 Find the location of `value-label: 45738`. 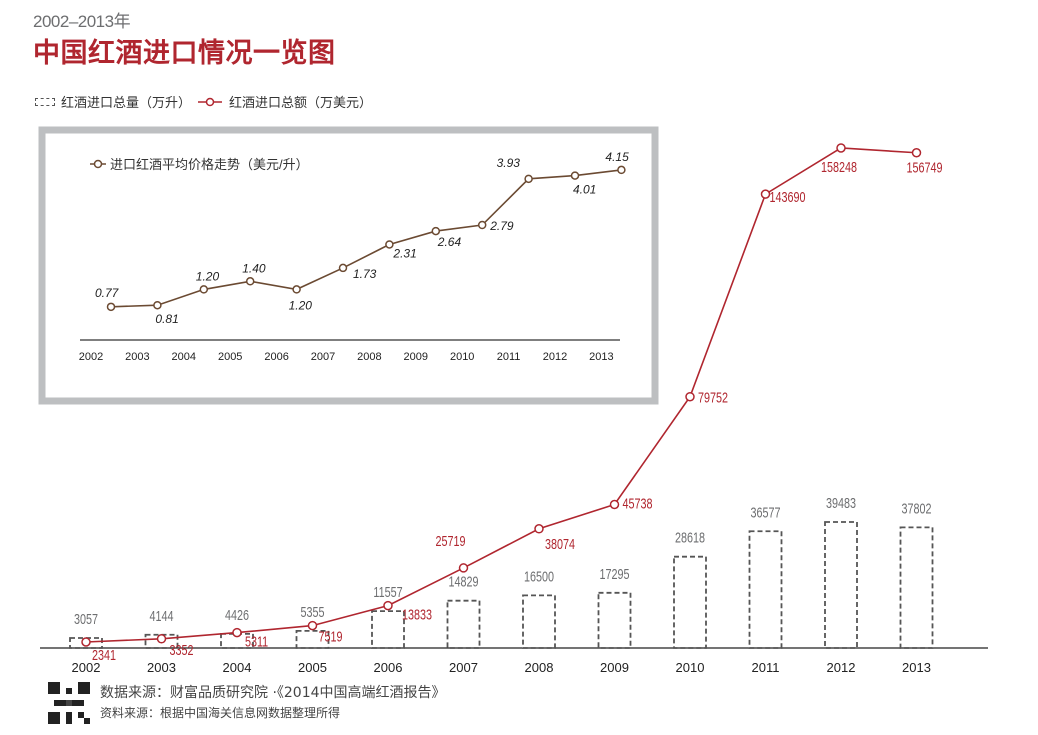

value-label: 45738 is located at coordinates (638, 503).